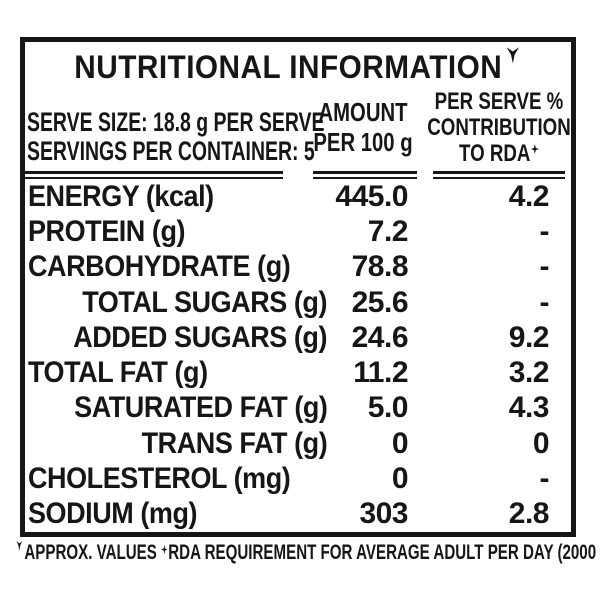 This screenshot has width=600, height=600. What do you see at coordinates (529, 337) in the screenshot?
I see `nutrient-rda-cell: 9.2` at bounding box center [529, 337].